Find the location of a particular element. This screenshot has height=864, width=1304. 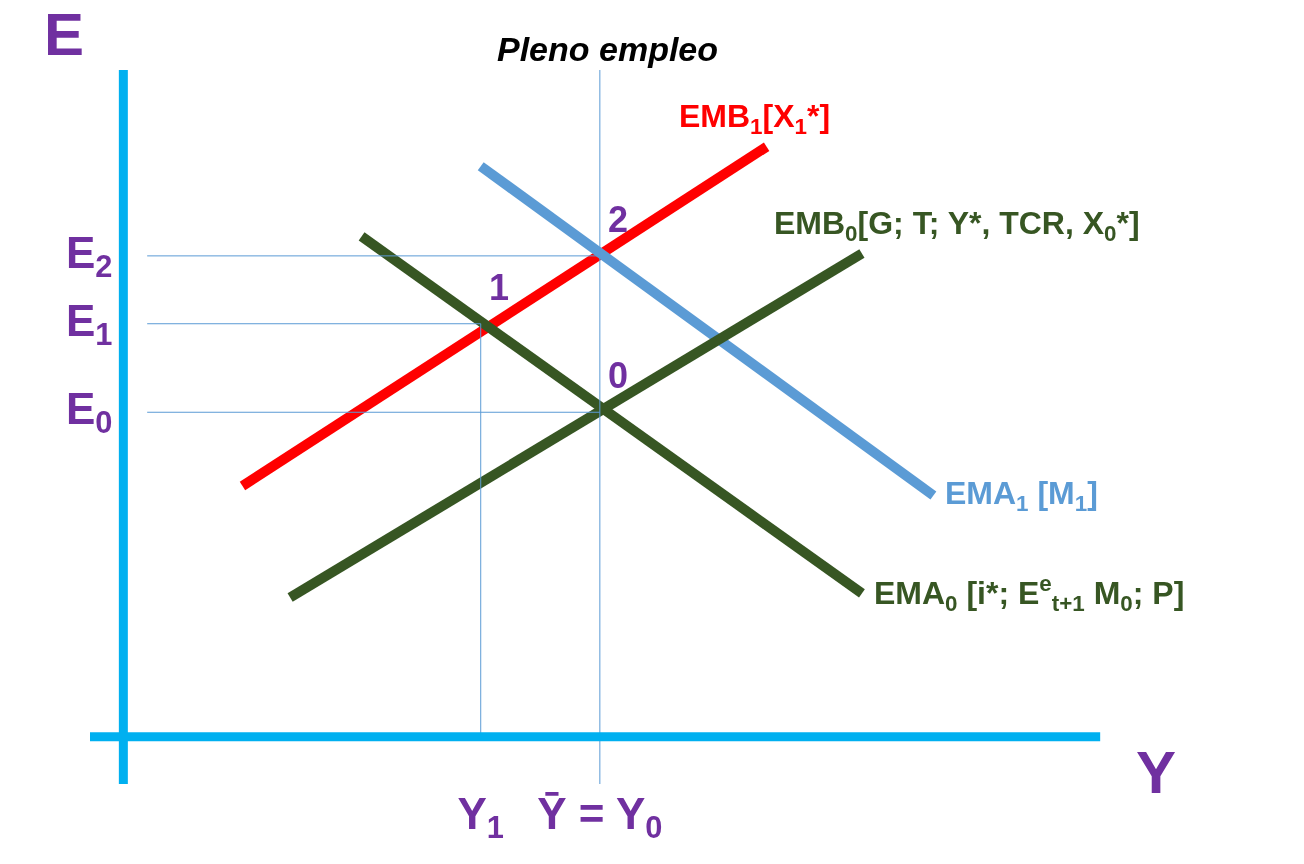

x-axis-title: Y is located at coordinates (1156, 772).